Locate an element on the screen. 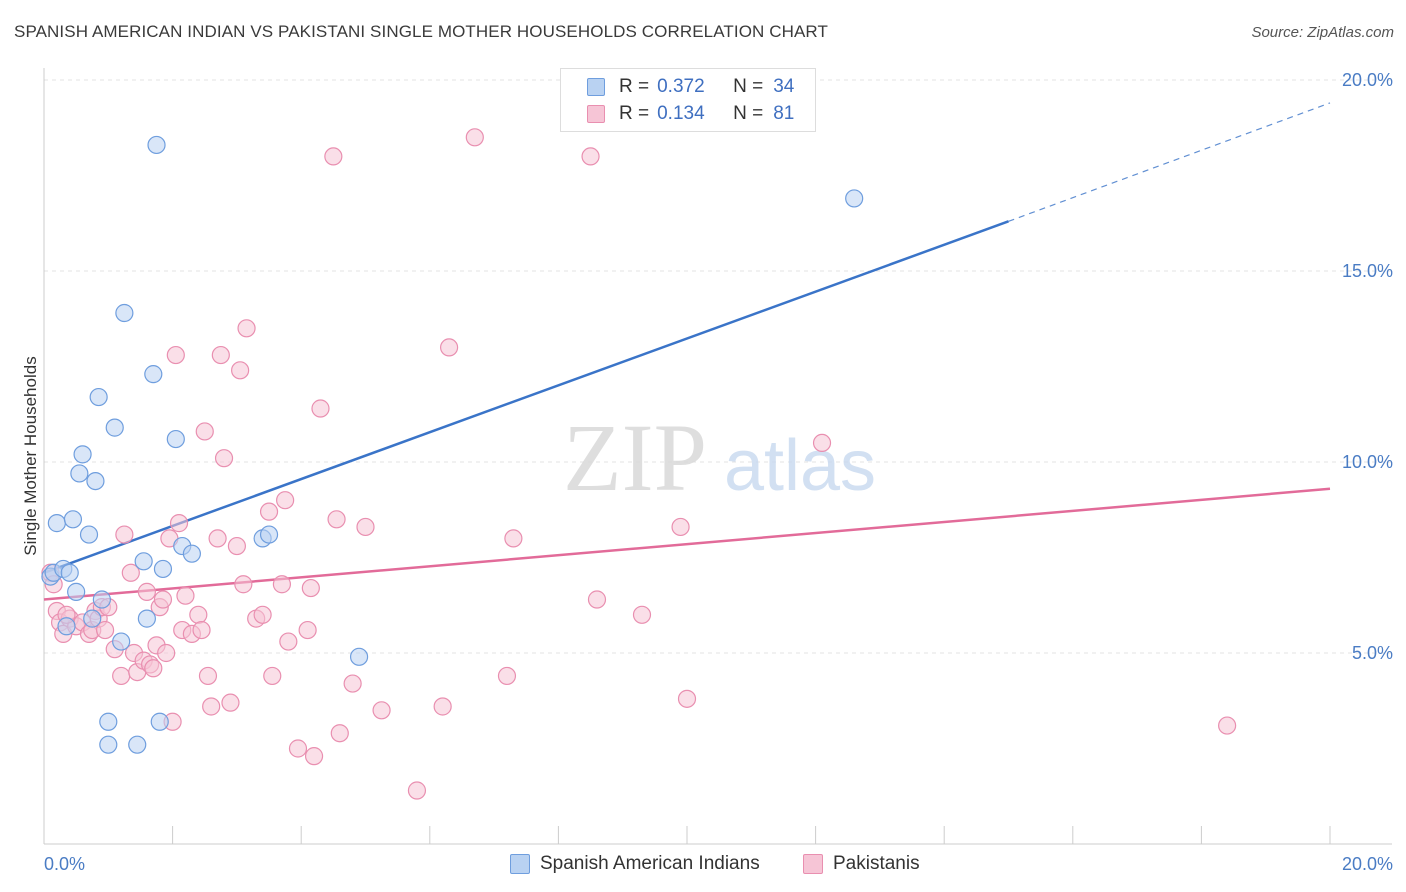  series-legend: Spanish American Indians Pakistanis is located at coordinates (703, 864).